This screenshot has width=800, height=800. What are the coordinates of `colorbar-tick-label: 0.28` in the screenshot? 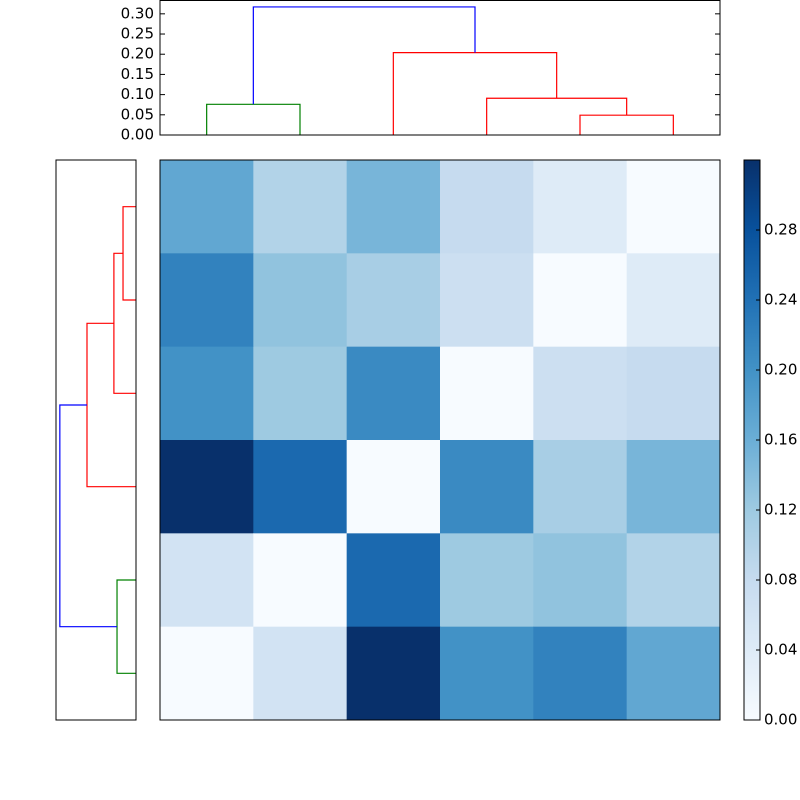 It's located at (780, 230).